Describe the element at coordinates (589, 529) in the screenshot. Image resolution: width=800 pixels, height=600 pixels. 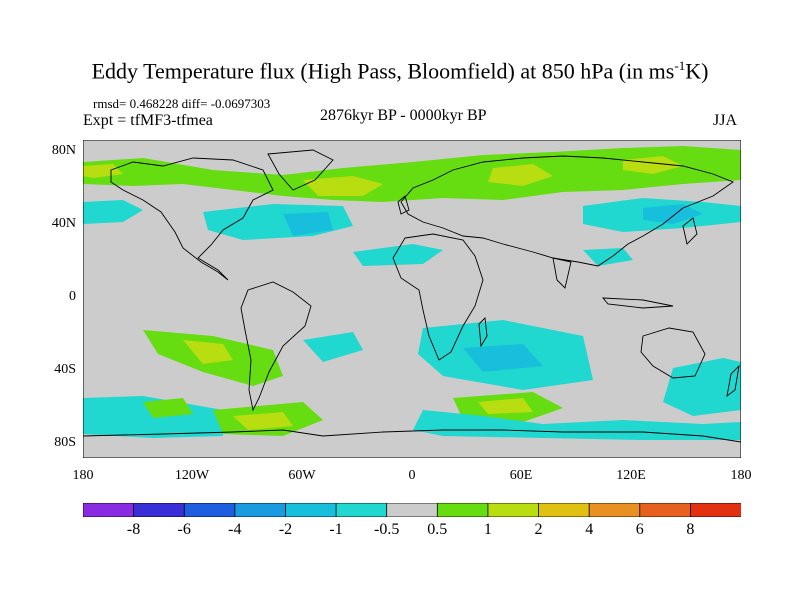
I see `colorbar-label-9: 4` at that location.